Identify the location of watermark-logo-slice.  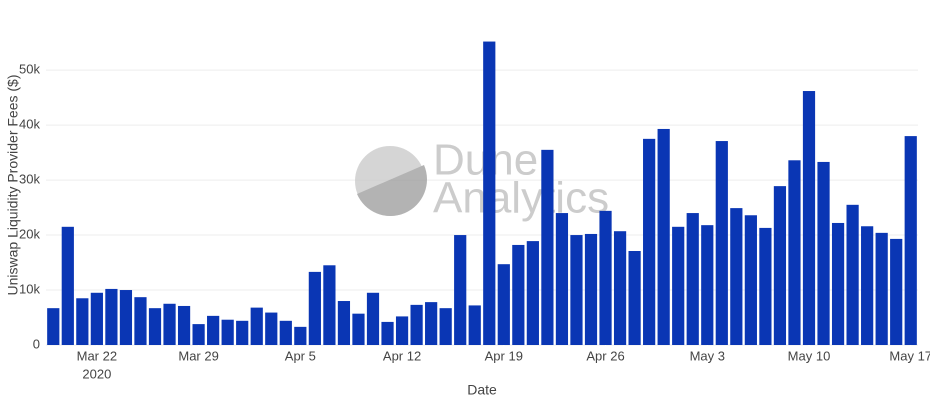
(392, 190).